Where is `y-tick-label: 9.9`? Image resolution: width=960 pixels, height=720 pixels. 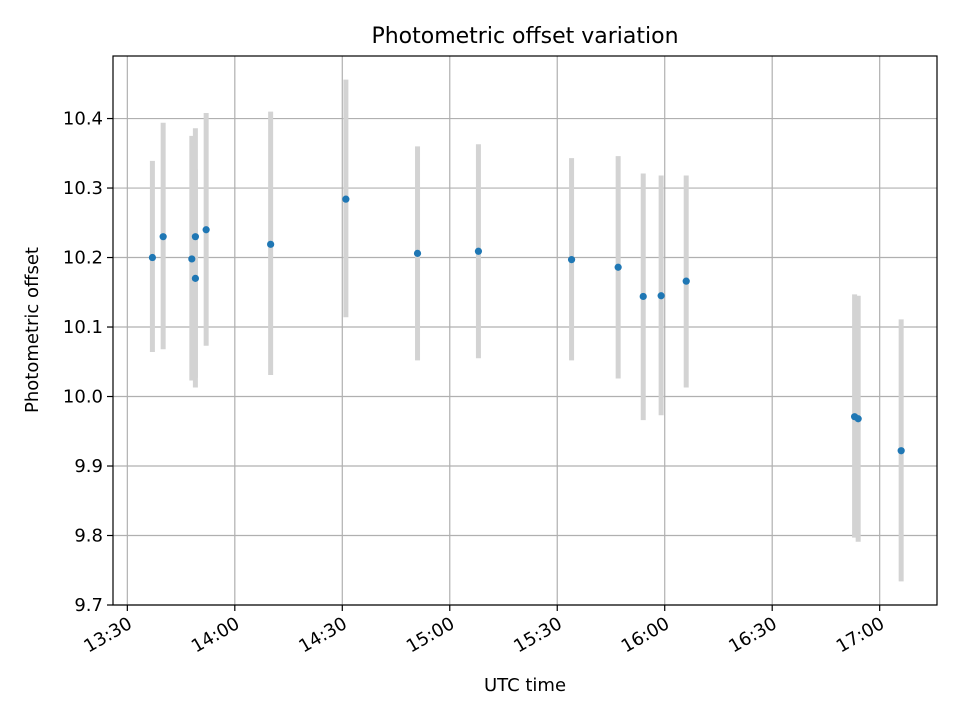 y-tick-label: 9.9 is located at coordinates (88, 466).